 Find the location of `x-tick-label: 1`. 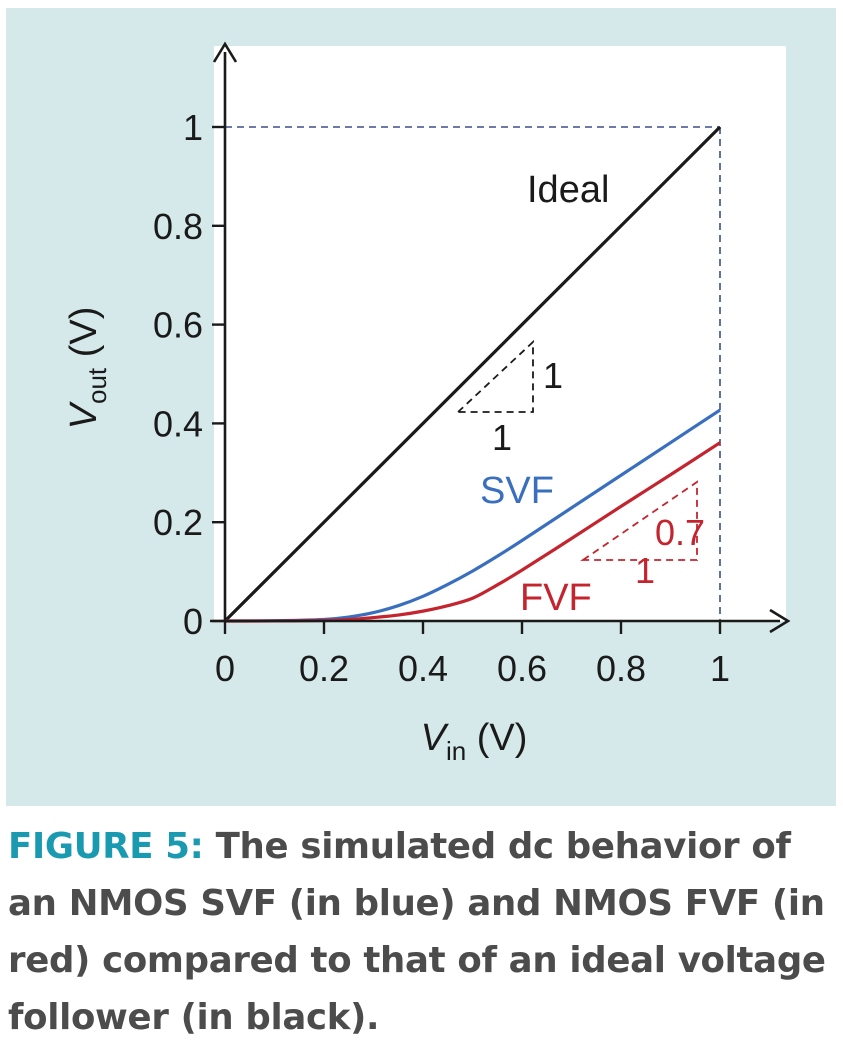

x-tick-label: 1 is located at coordinates (720, 668).